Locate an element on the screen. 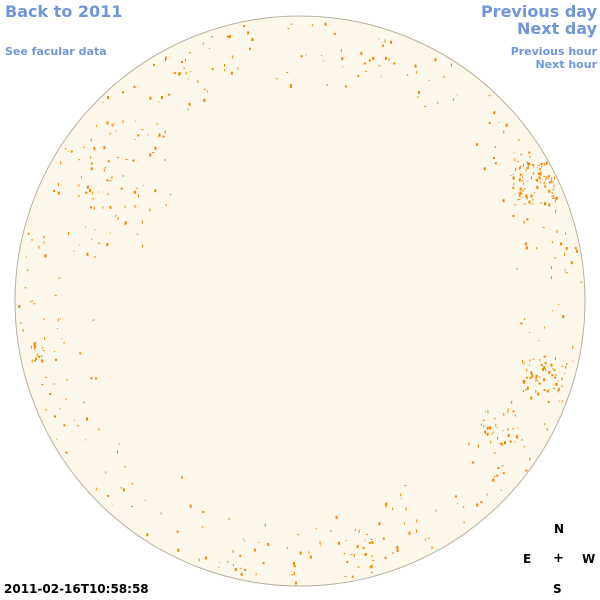 The height and width of the screenshot is (600, 600). previous-day-link: Previous day is located at coordinates (538, 11).